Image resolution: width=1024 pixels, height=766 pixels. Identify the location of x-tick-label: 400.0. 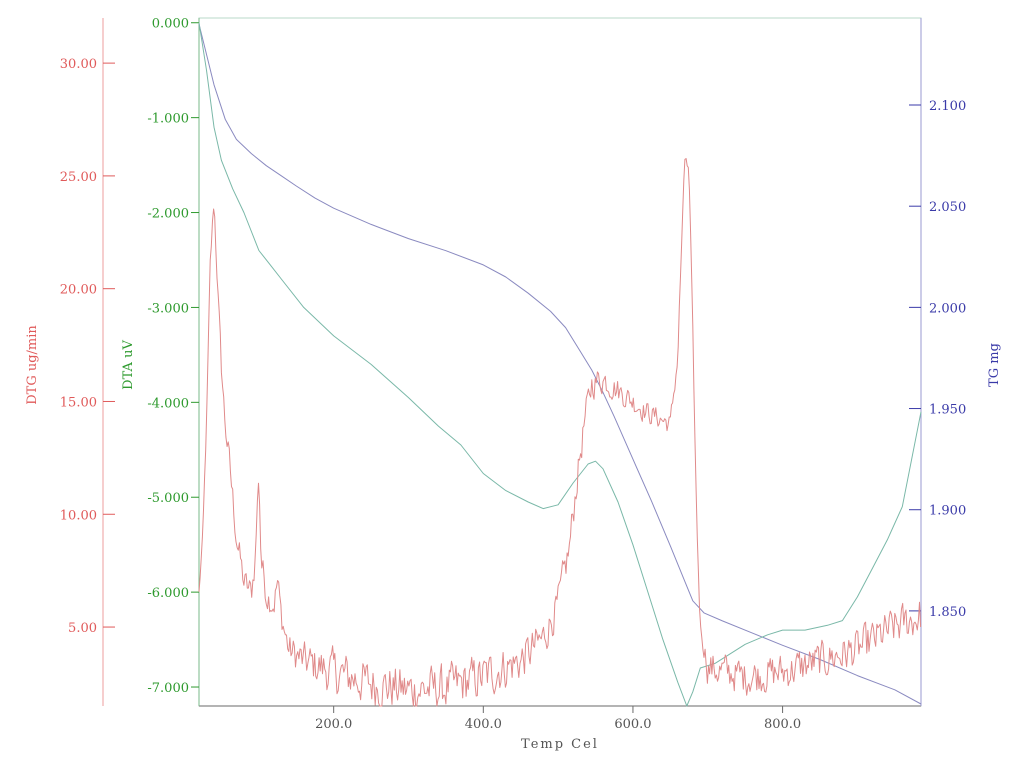
(483, 724).